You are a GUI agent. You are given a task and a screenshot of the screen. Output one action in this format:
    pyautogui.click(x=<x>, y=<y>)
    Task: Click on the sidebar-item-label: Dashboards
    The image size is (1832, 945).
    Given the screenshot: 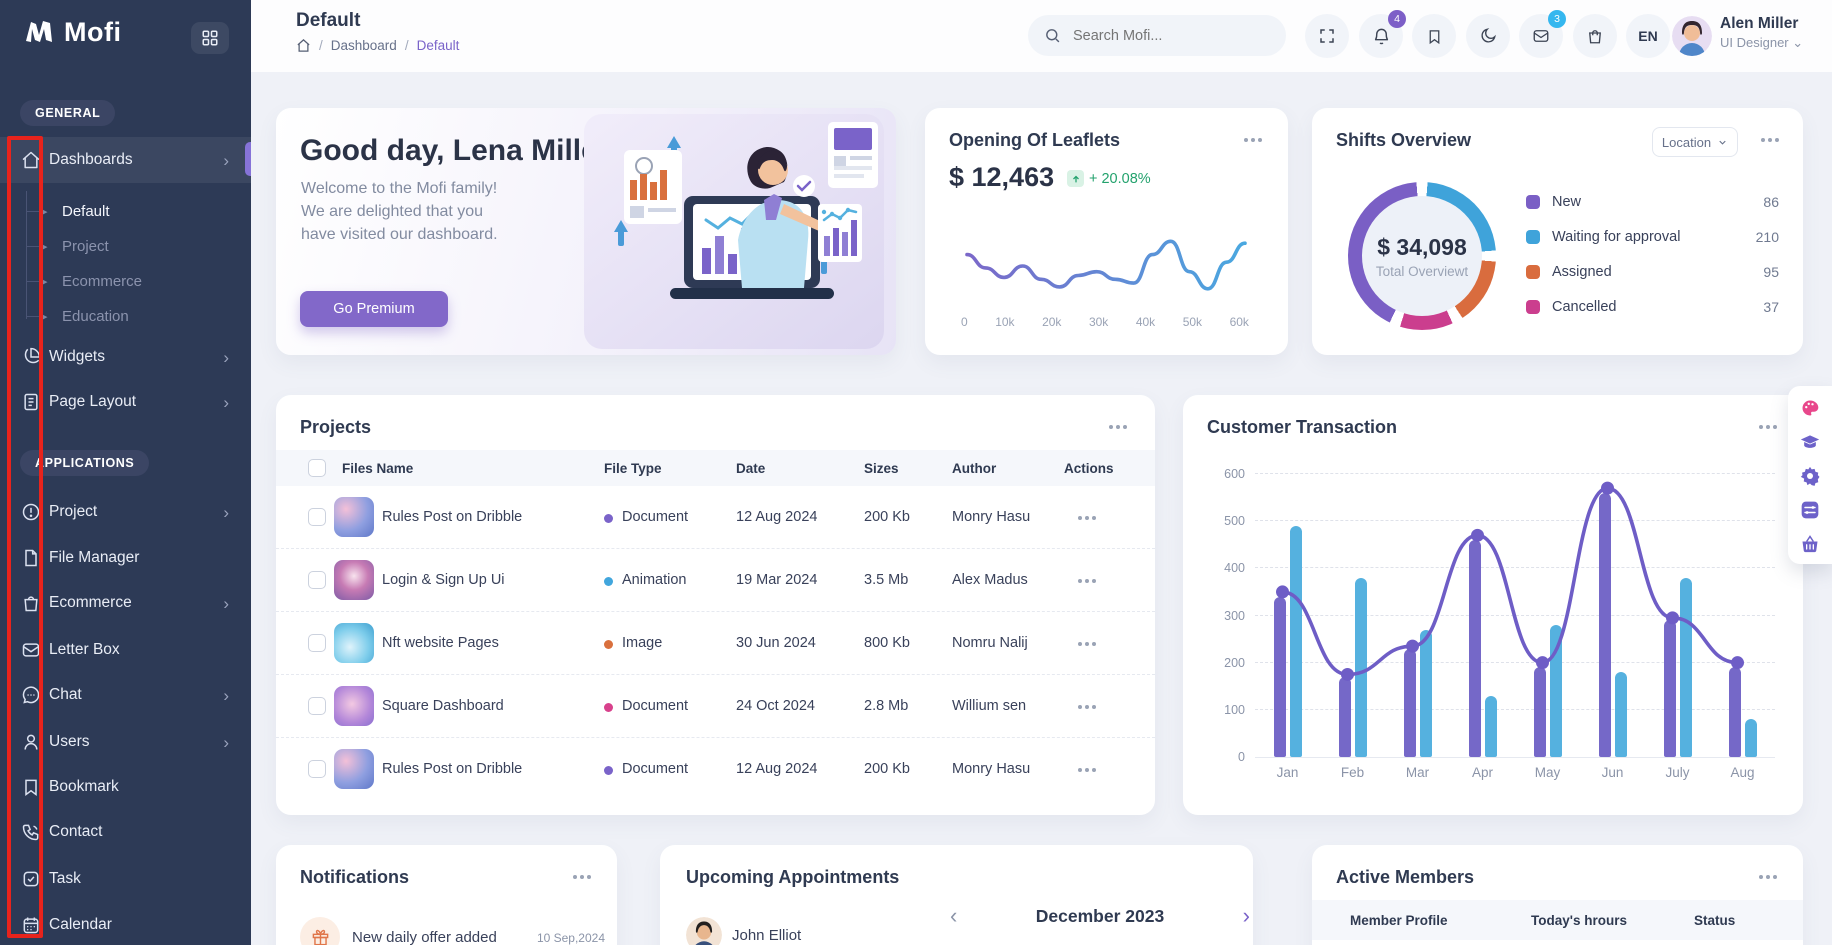 What is the action you would take?
    pyautogui.click(x=91, y=159)
    